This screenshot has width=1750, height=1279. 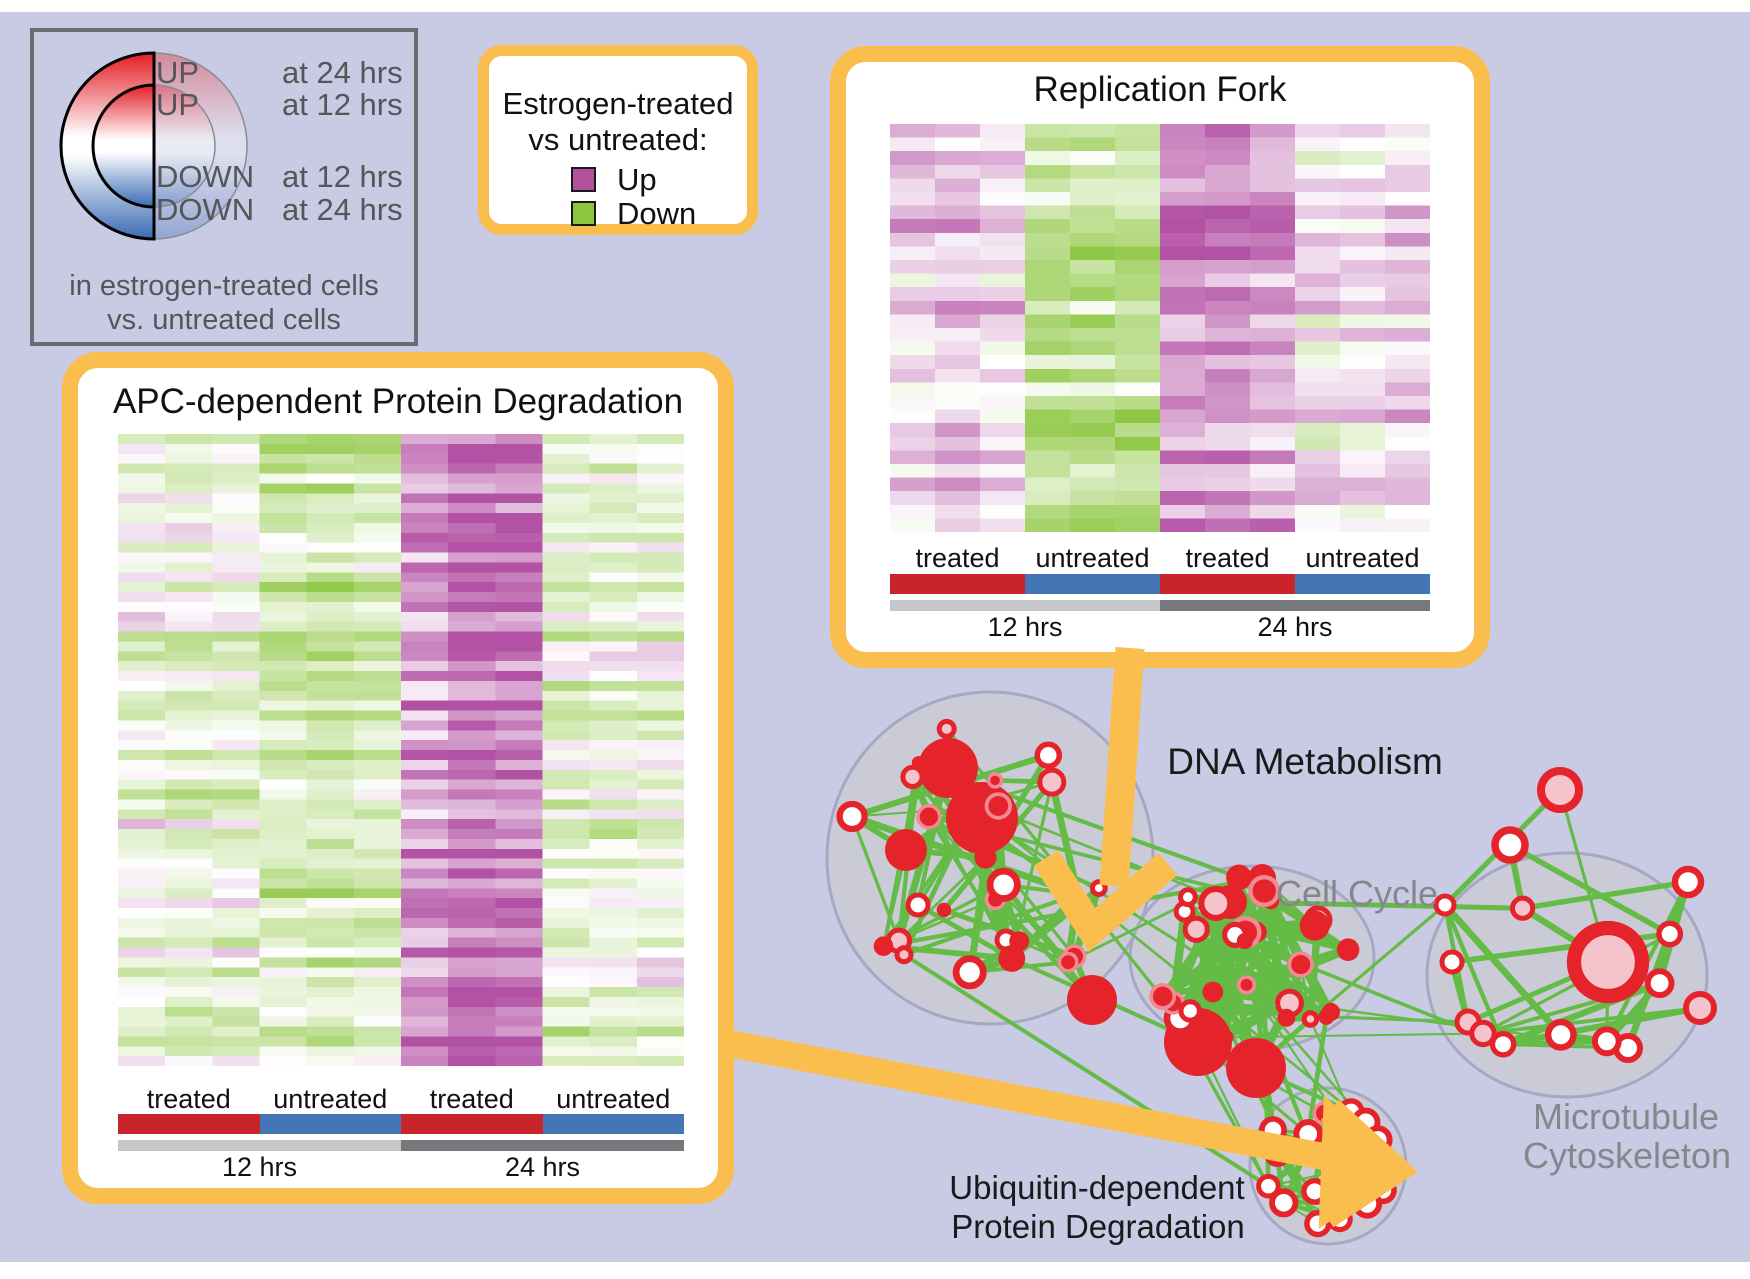 What do you see at coordinates (583, 179) in the screenshot?
I see `up-color-swatch` at bounding box center [583, 179].